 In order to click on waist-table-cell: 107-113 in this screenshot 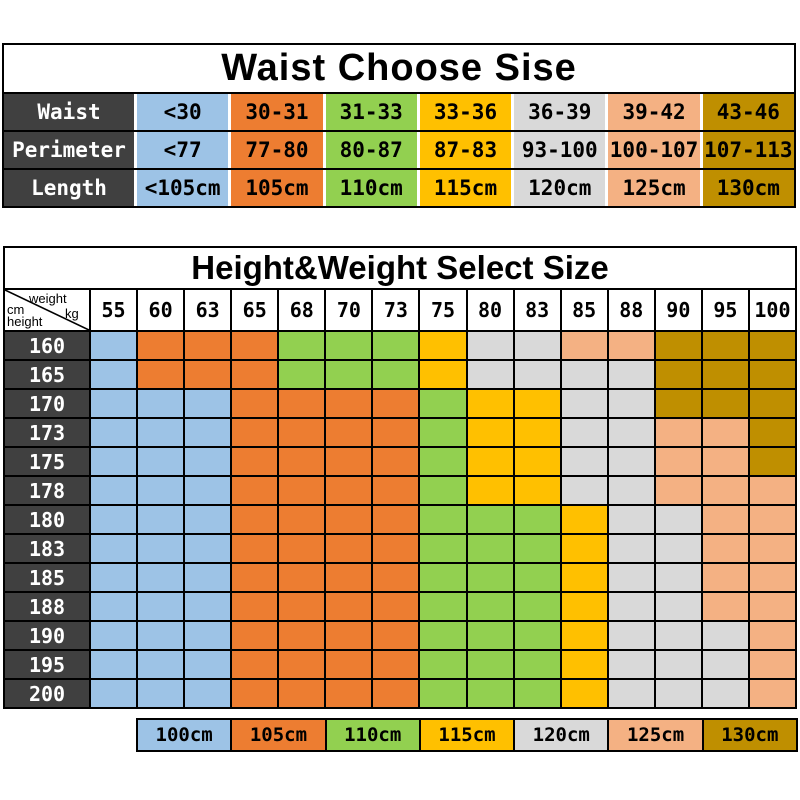, I will do `click(748, 150)`.